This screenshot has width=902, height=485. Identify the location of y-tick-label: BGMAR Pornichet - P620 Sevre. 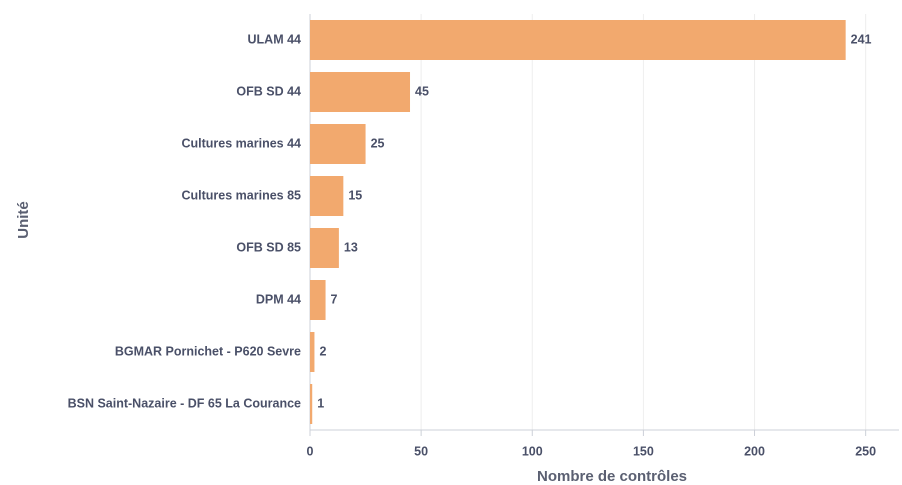
(208, 351).